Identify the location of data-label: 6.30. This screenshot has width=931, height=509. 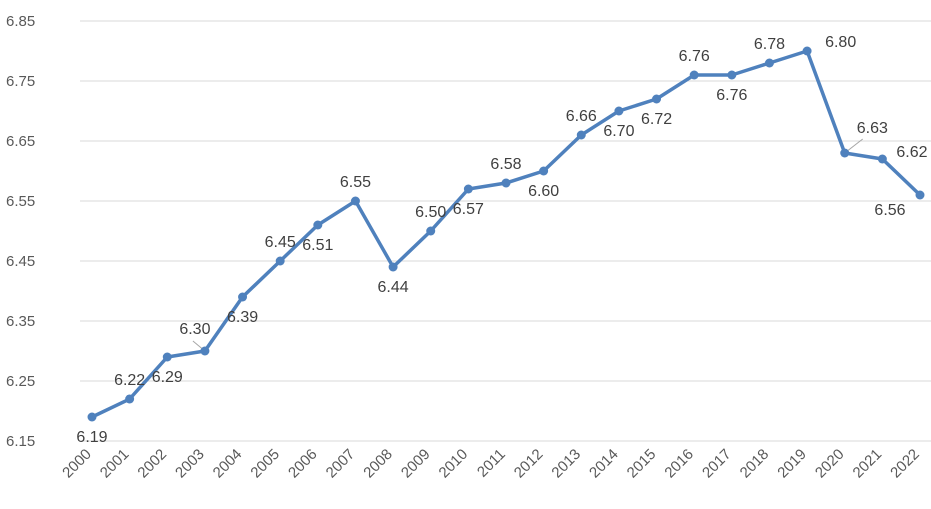
(194, 329).